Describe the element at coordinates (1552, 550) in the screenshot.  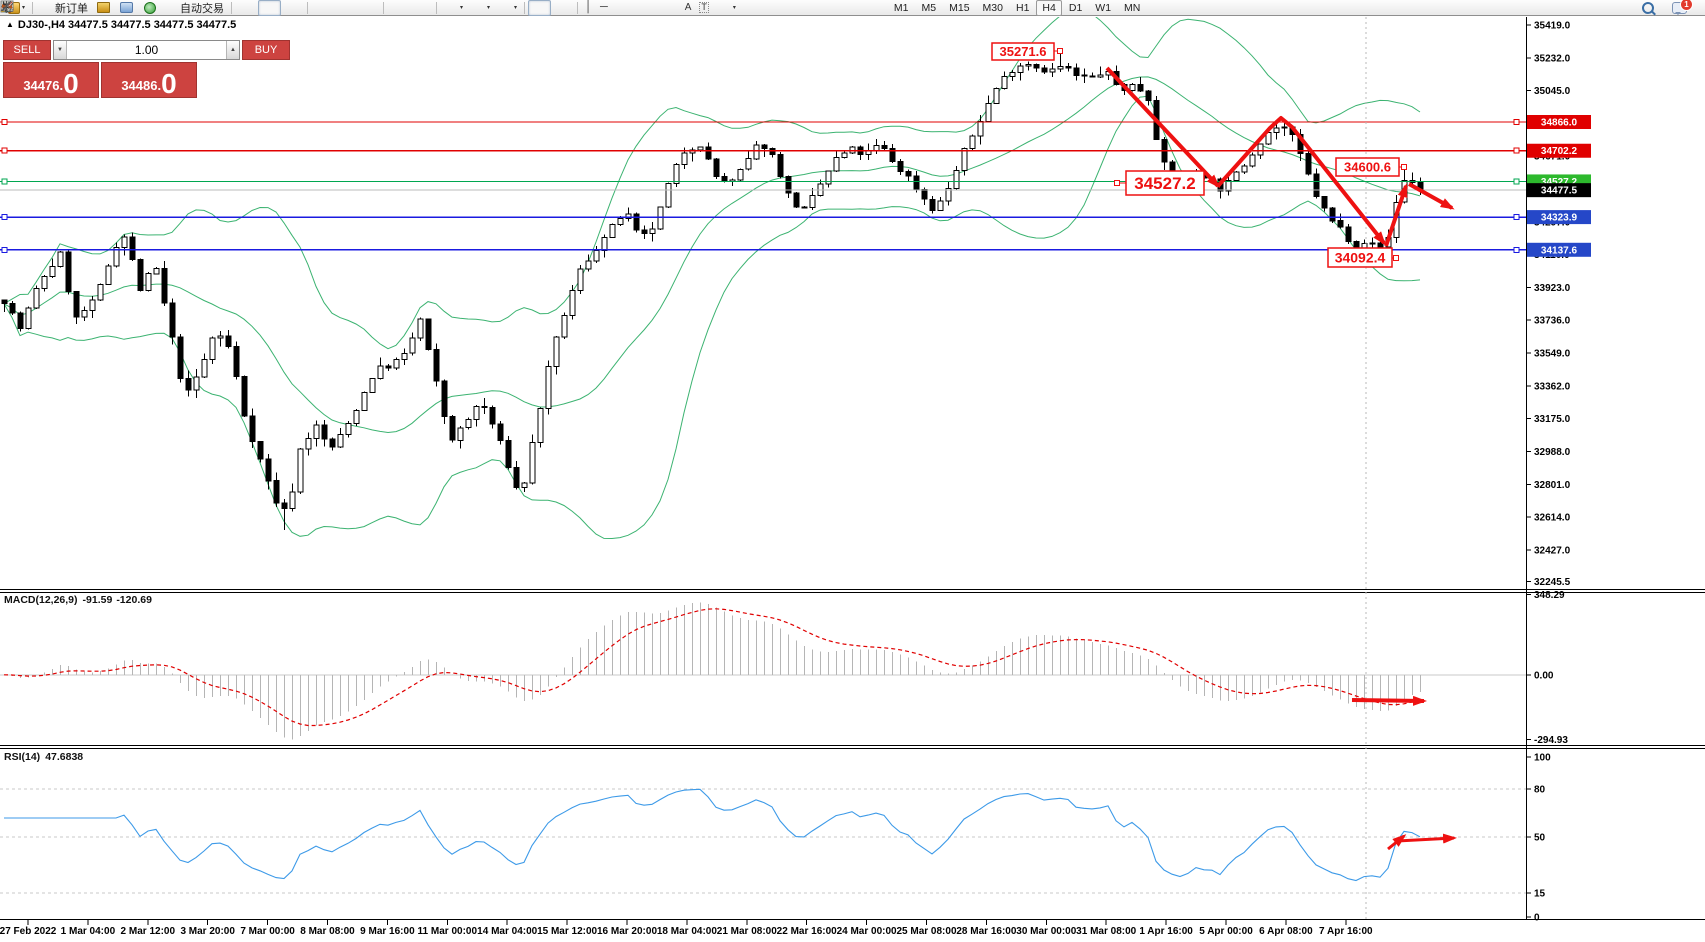
I see `price-tick-label: 32427.0` at that location.